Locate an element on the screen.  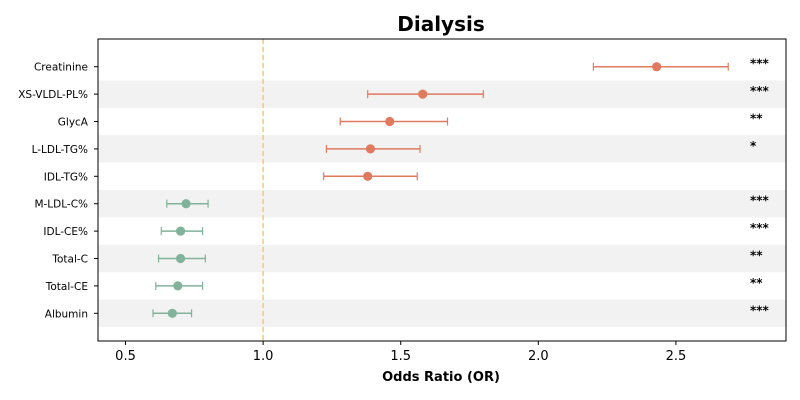
category-label: L-LDL-TG% is located at coordinates (60, 150).